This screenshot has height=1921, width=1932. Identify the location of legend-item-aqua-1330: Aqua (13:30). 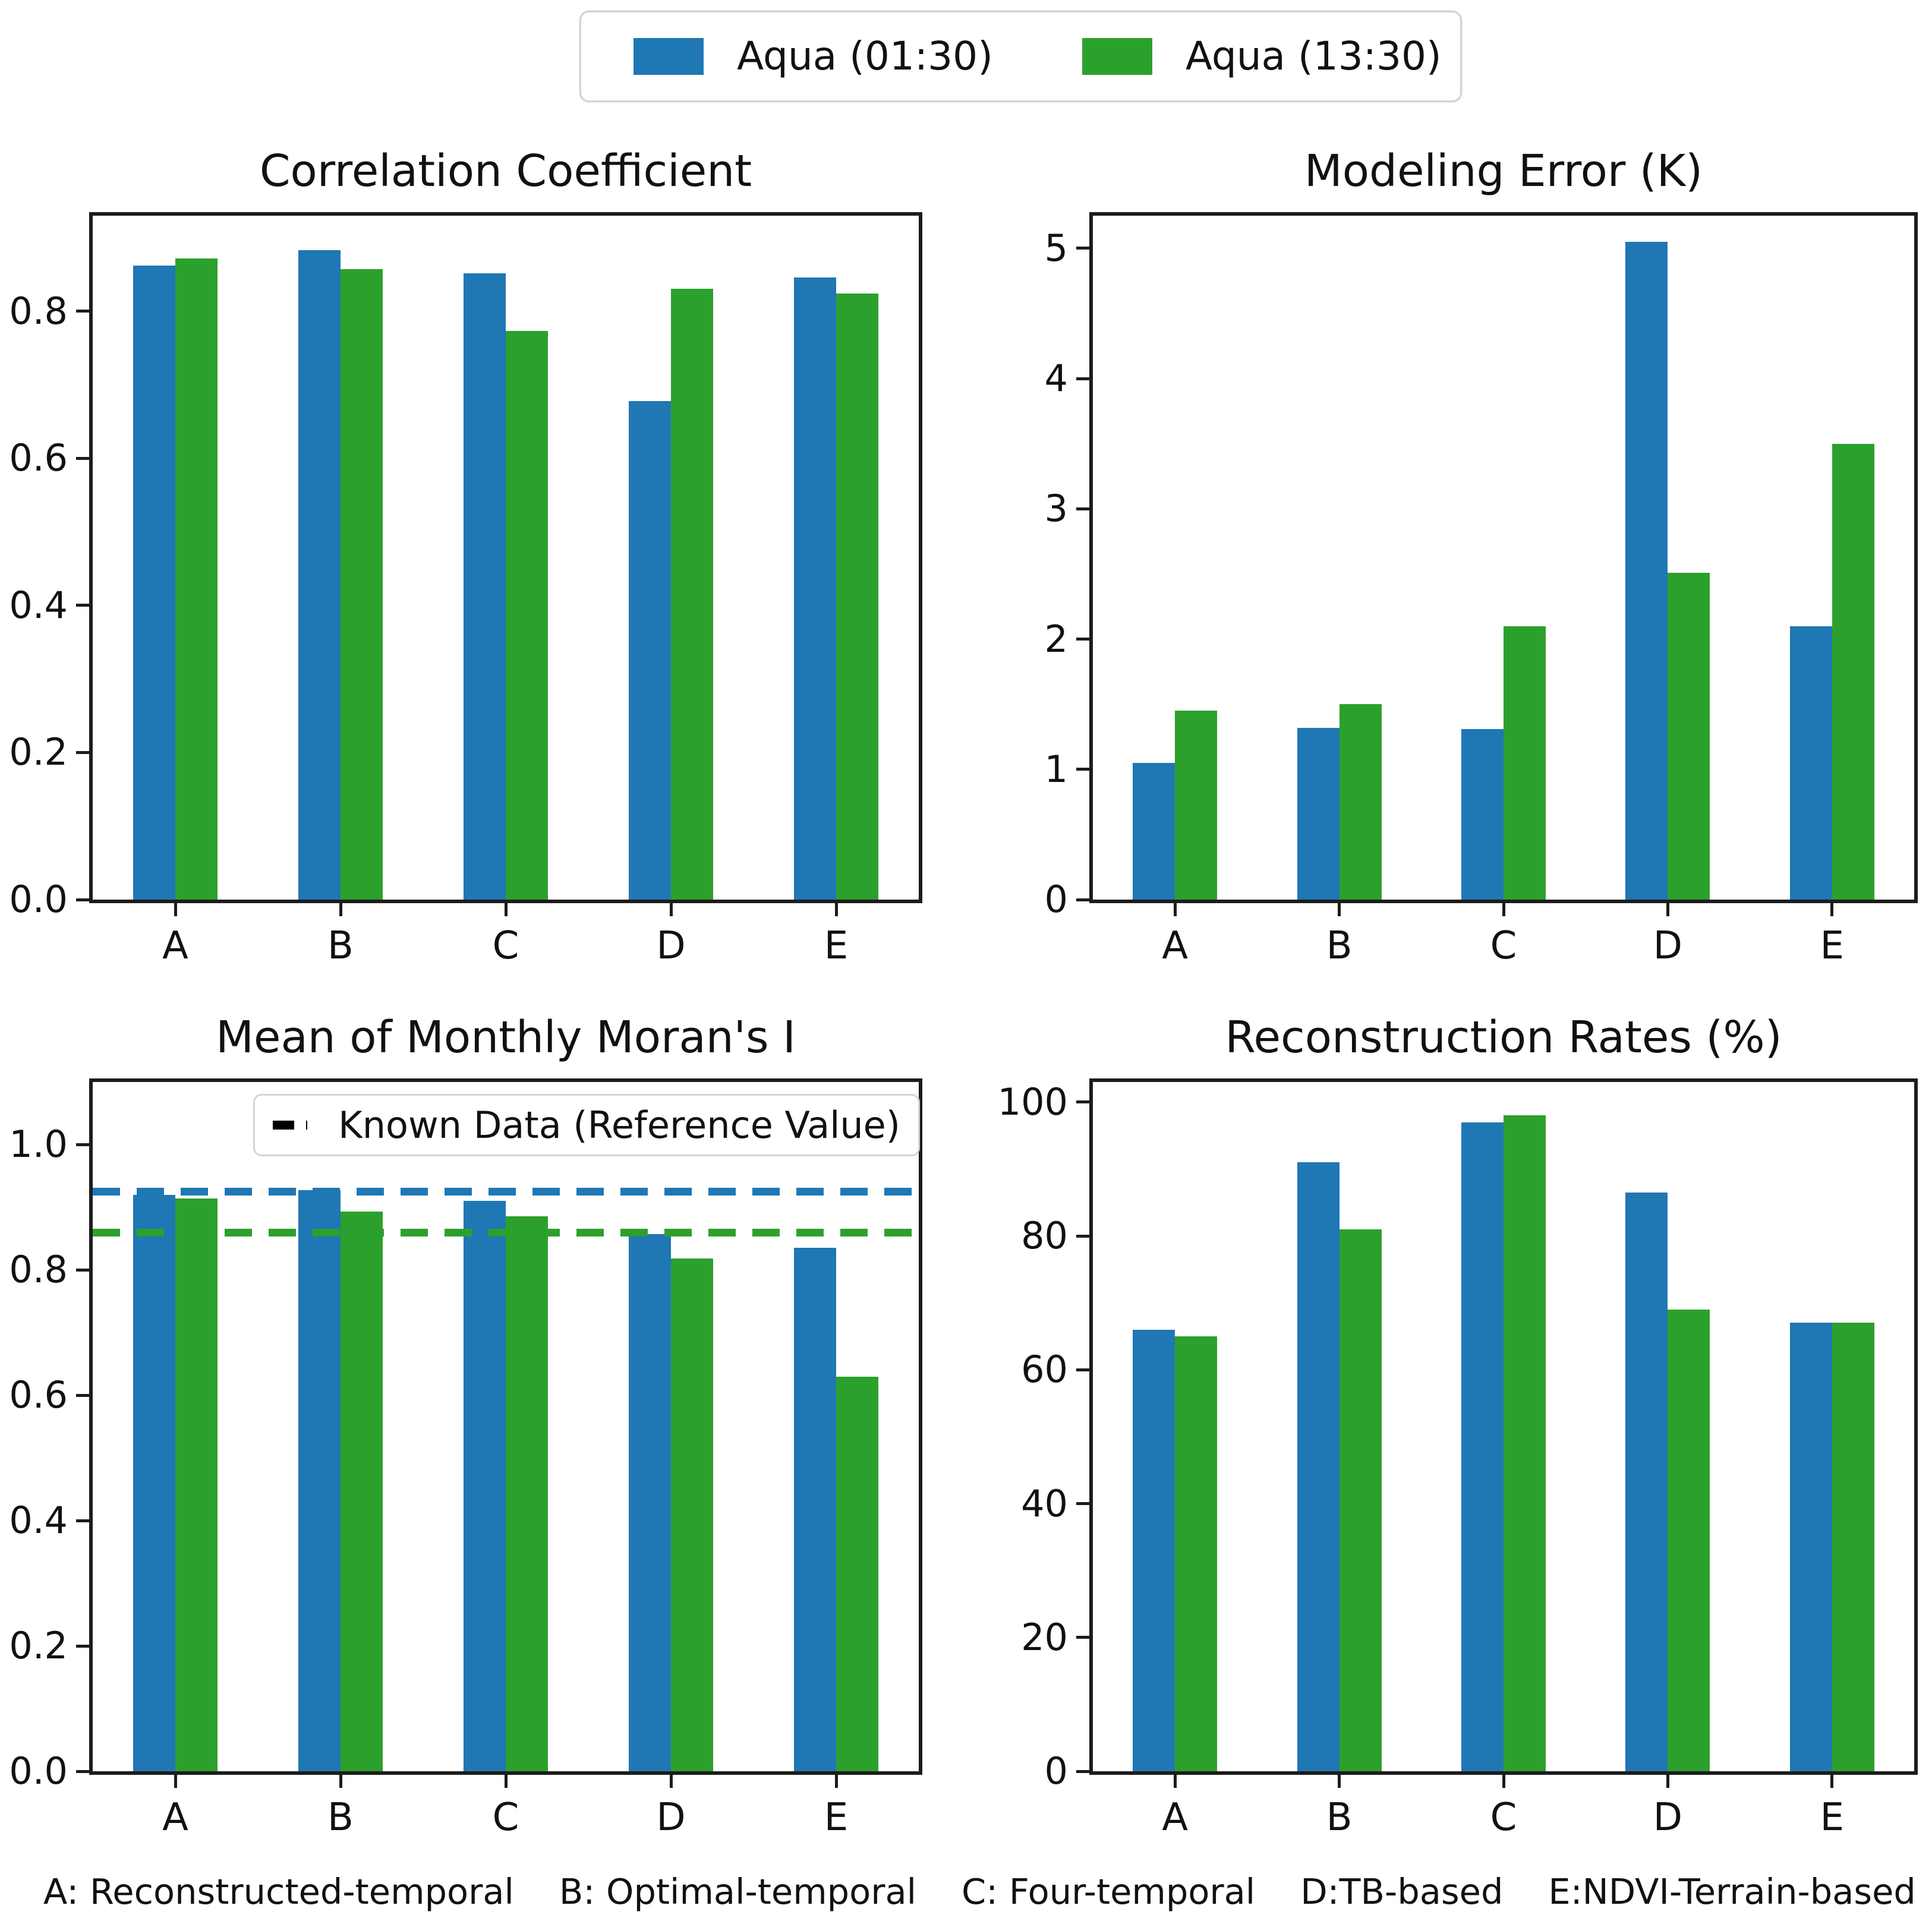
(1262, 57).